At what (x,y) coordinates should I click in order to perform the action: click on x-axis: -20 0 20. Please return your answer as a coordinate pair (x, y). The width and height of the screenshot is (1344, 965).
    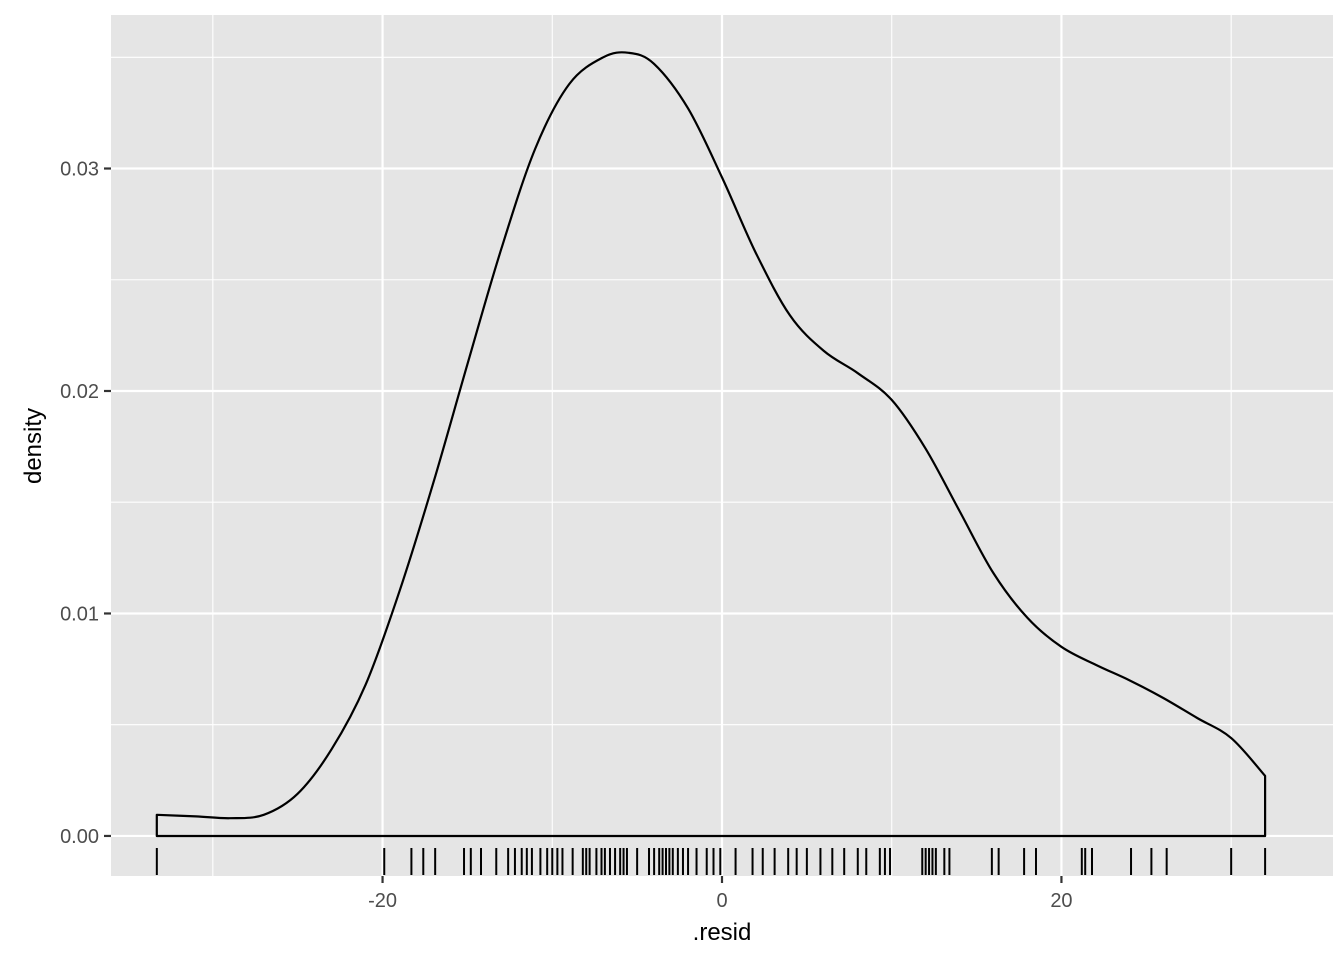
    Looking at the image, I should click on (720, 894).